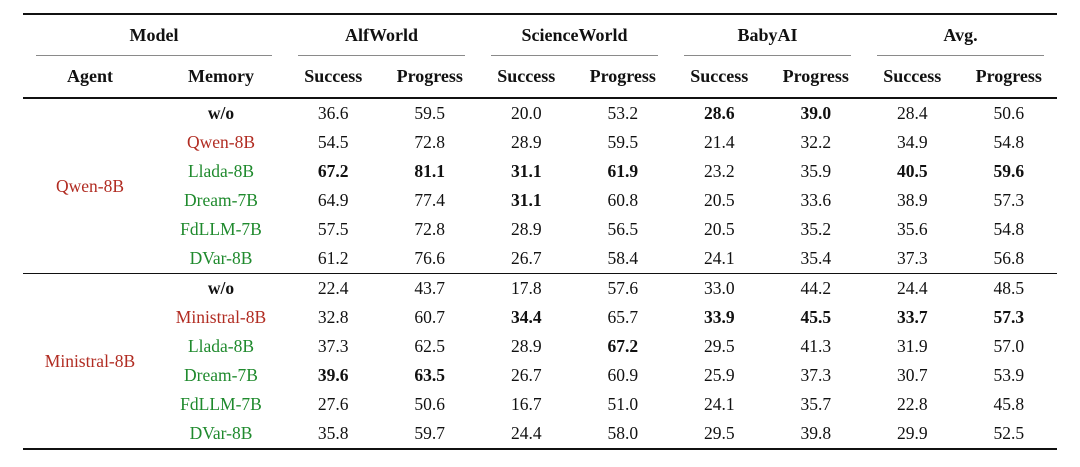  What do you see at coordinates (912, 433) in the screenshot?
I see `value-cell: 29.9` at bounding box center [912, 433].